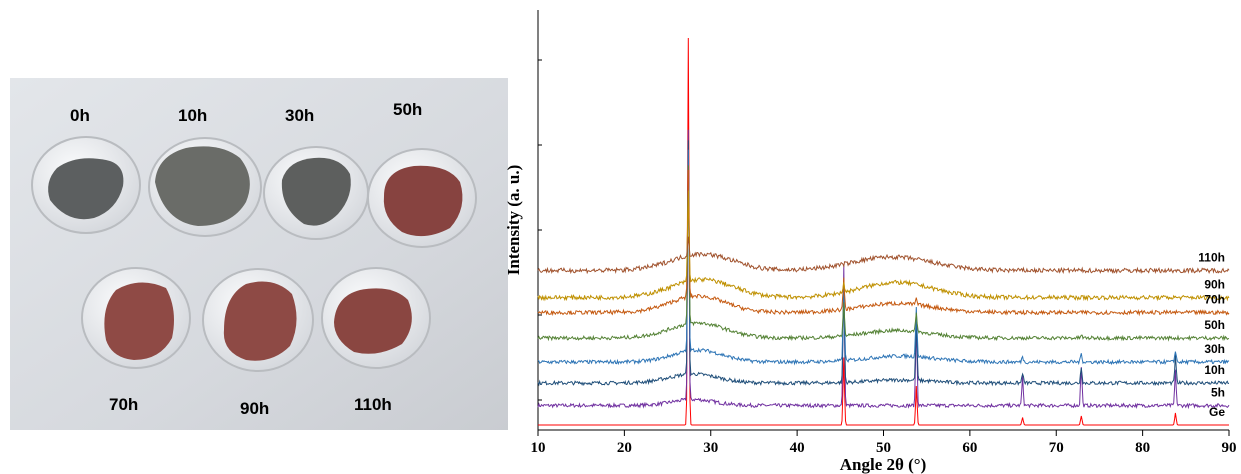  I want to click on x-tick-label-80: 80, so click(1142, 448).